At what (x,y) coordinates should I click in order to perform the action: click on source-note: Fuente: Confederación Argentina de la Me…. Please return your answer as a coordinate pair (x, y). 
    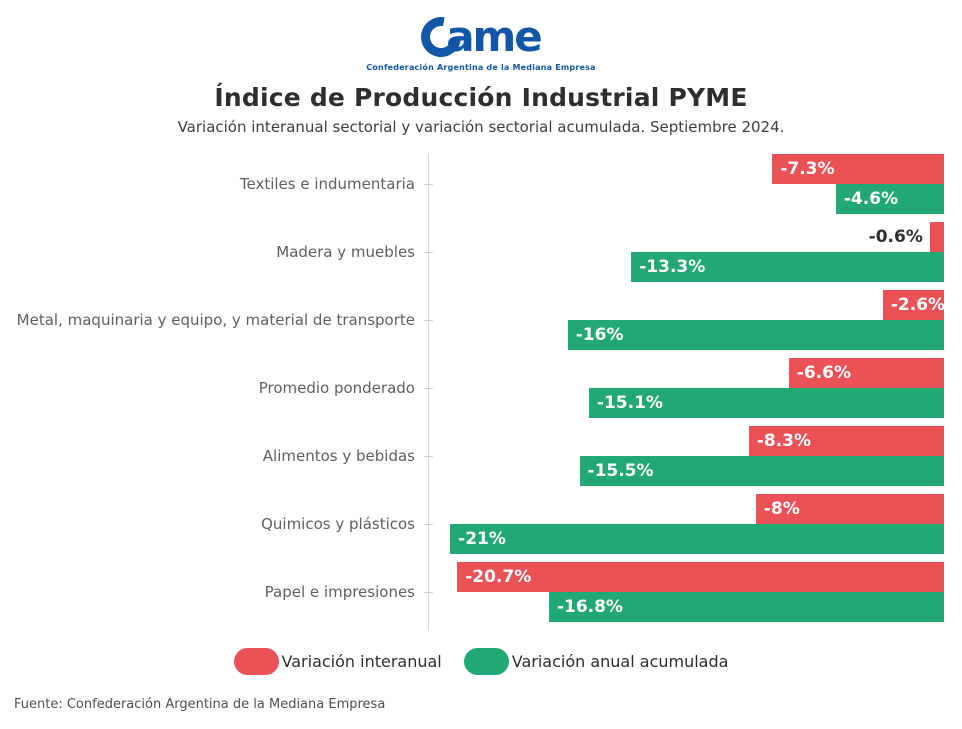
    Looking at the image, I should click on (200, 704).